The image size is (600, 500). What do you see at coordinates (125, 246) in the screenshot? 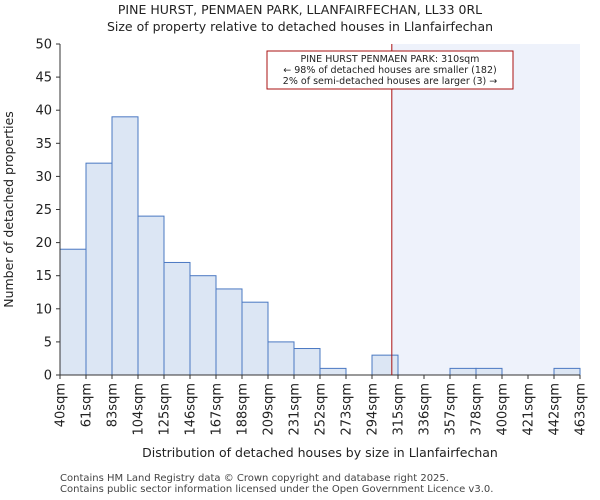
I see `bar-83sqm` at bounding box center [125, 246].